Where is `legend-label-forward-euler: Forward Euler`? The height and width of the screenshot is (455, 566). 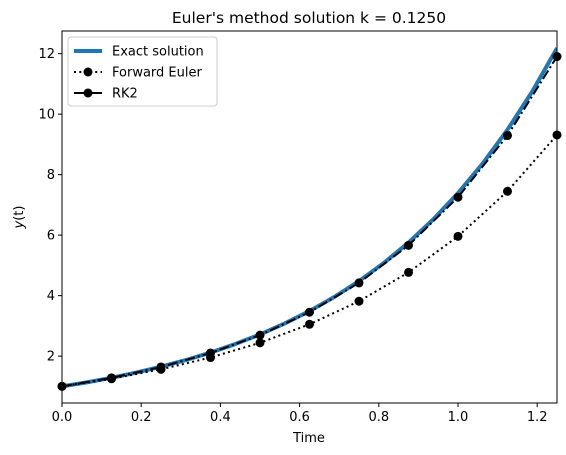 legend-label-forward-euler: Forward Euler is located at coordinates (157, 73).